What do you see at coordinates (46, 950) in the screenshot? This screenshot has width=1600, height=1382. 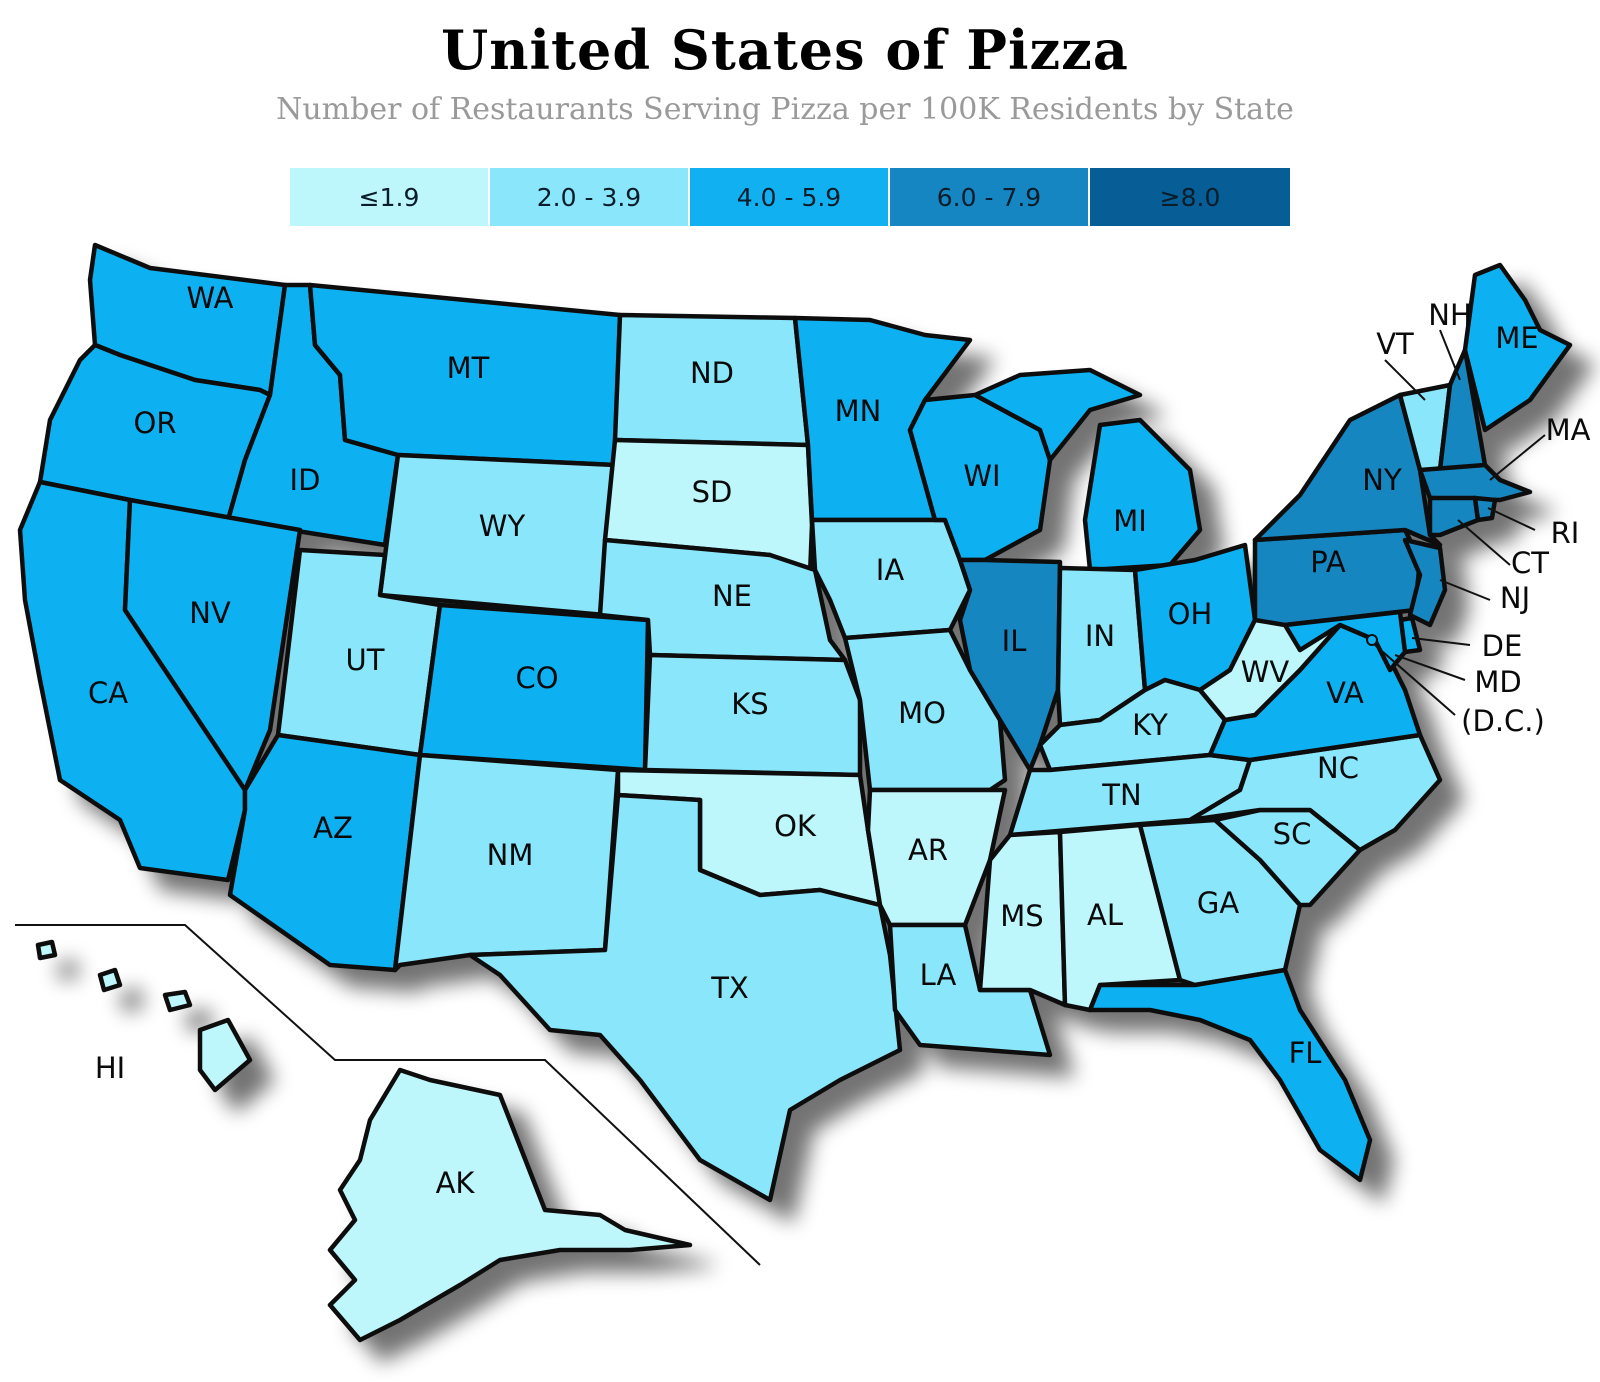 I see `state-HI-kauai` at bounding box center [46, 950].